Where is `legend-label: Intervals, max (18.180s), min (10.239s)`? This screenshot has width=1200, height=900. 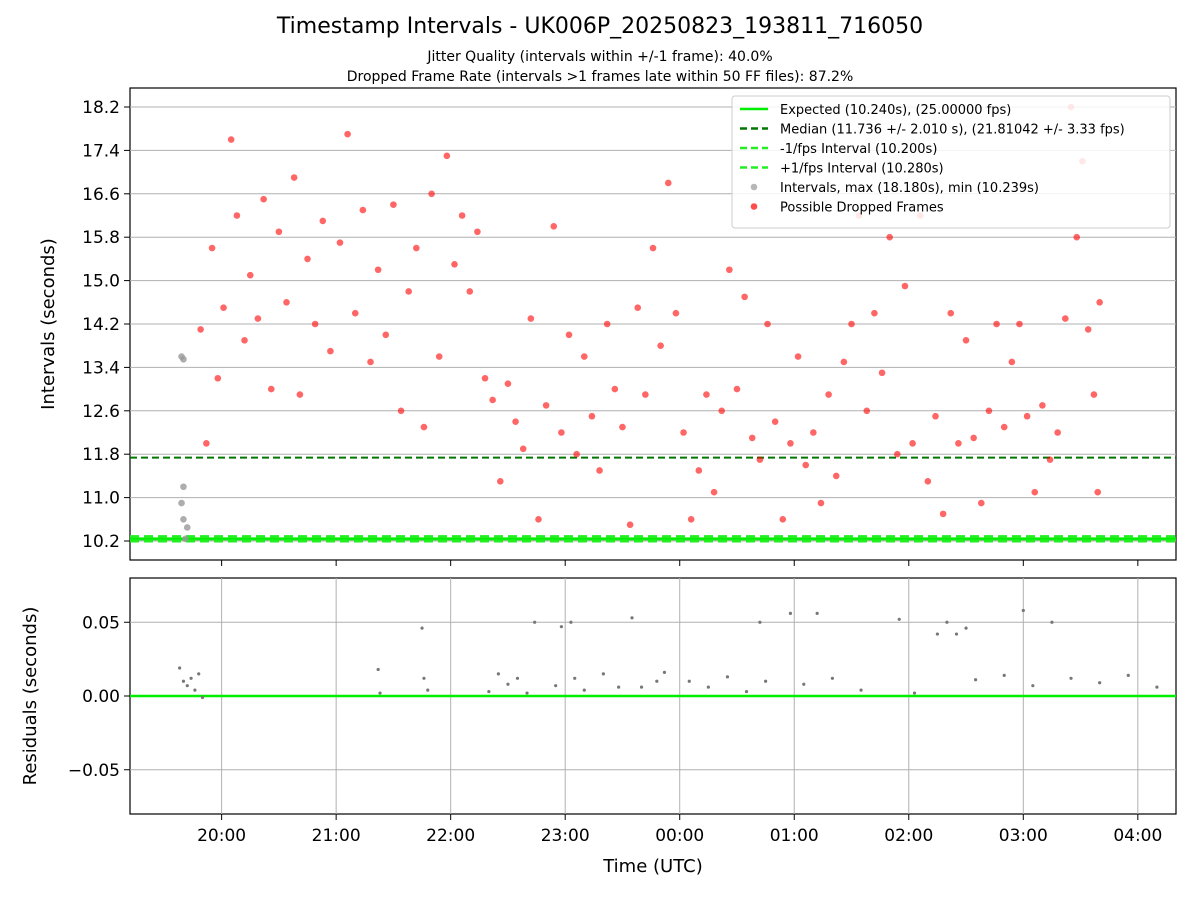
legend-label: Intervals, max (18.180s), min (10.239s) is located at coordinates (909, 188).